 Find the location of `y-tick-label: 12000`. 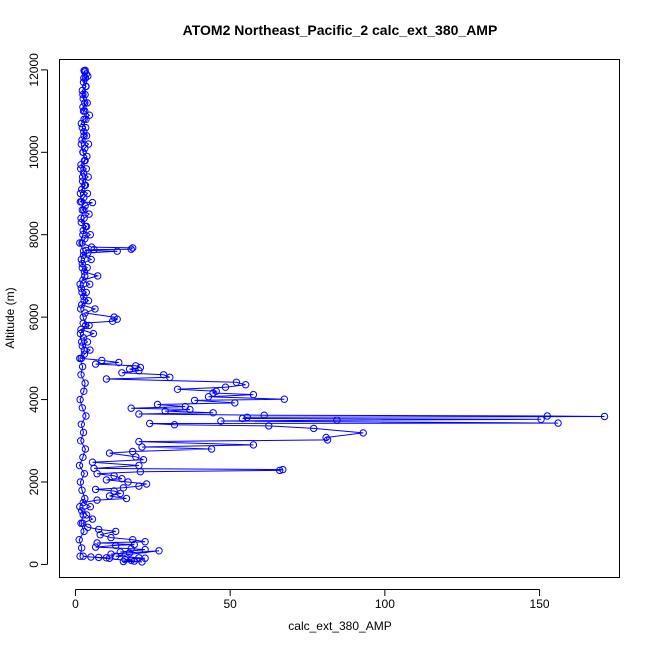

y-tick-label: 12000 is located at coordinates (34, 70).